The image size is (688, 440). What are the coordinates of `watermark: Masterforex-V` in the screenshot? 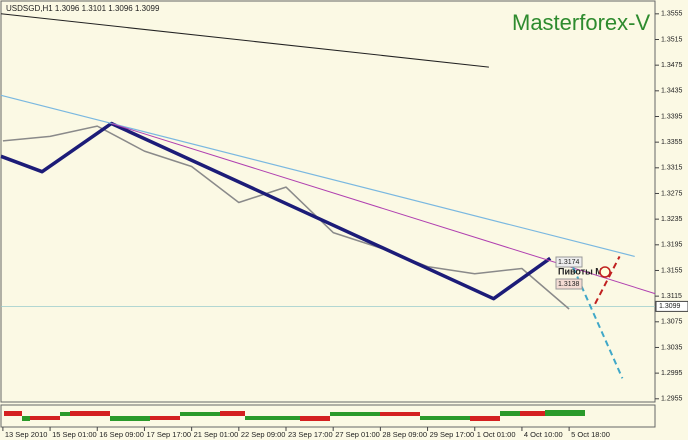 It's located at (581, 22).